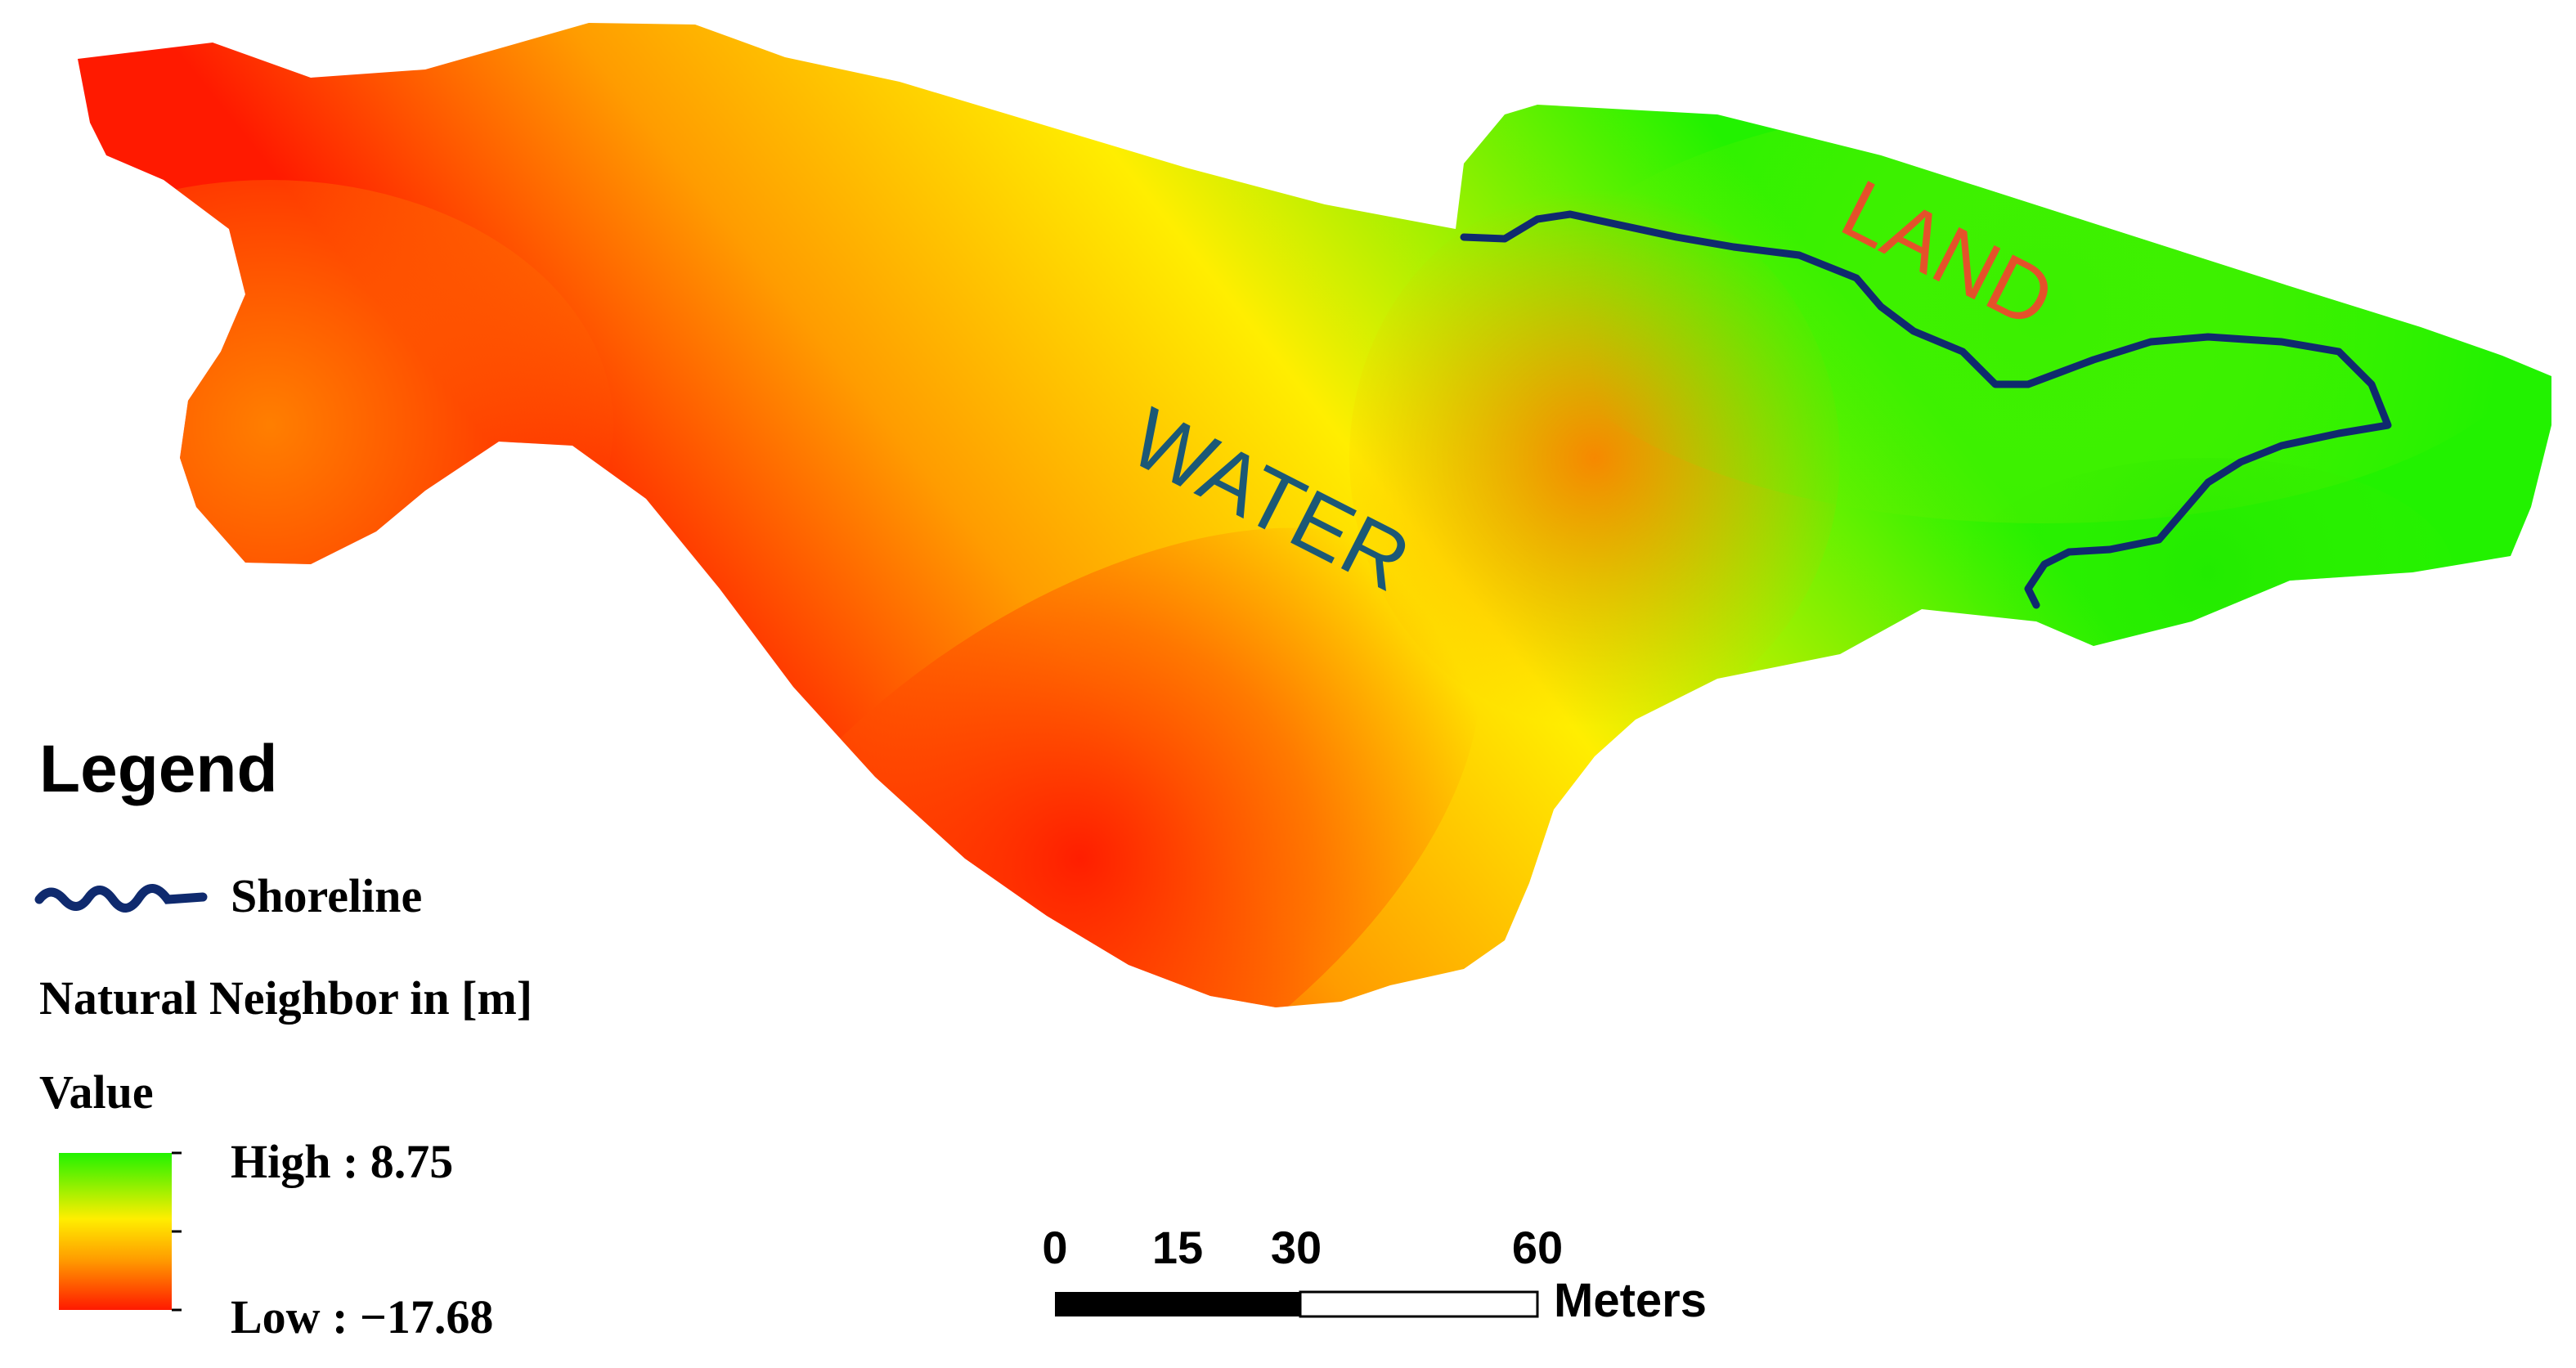 The image size is (2576, 1368). I want to click on scale-tick-label: 0, so click(1055, 1247).